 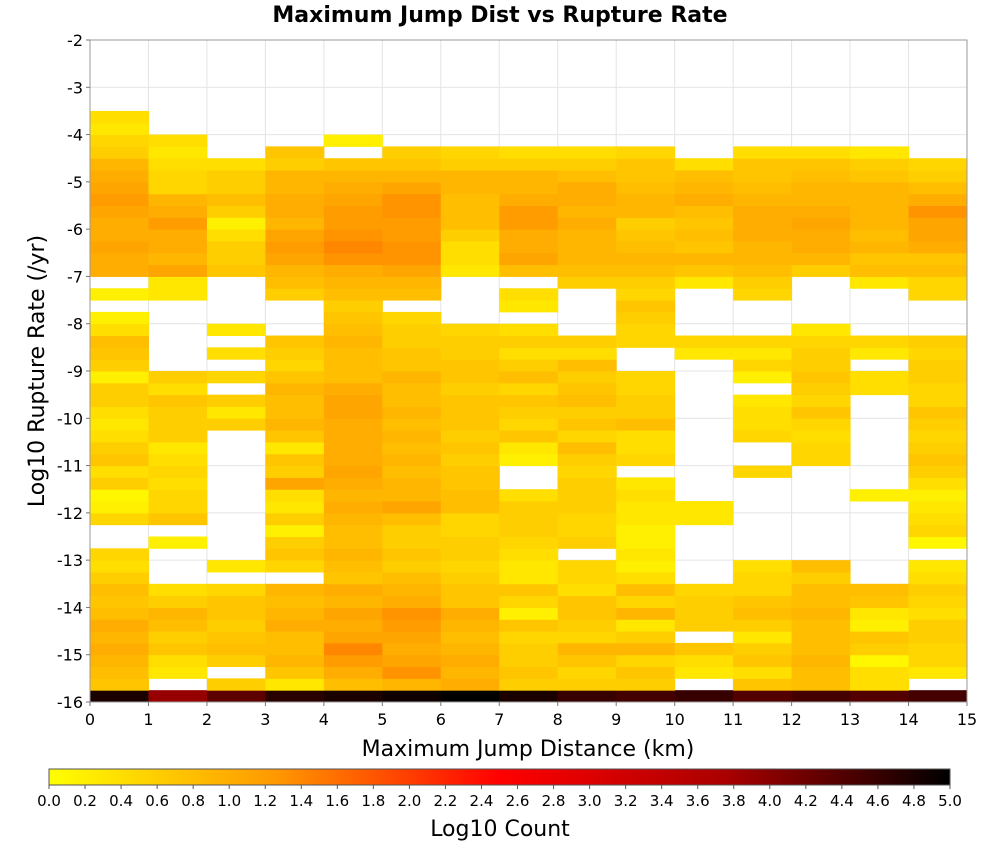 I want to click on colorbar-tick-label: 1.4, so click(x=301, y=801).